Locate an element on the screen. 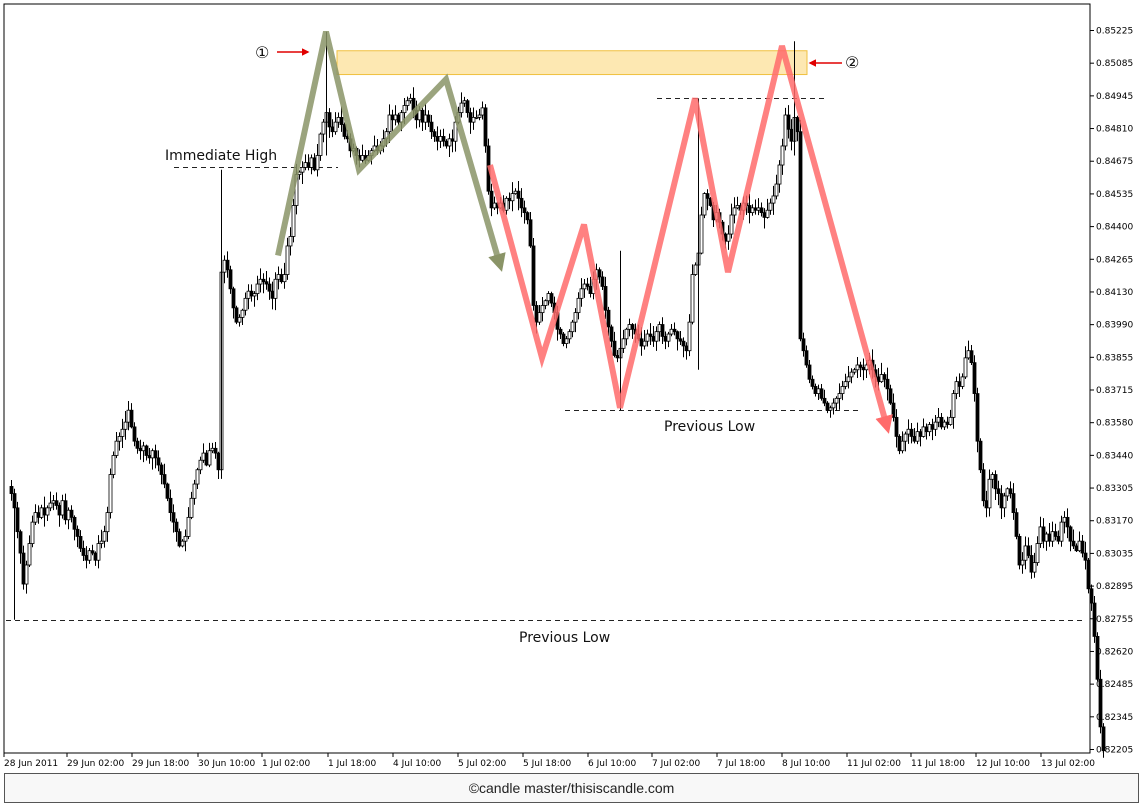 Image resolution: width=1145 pixels, height=809 pixels. y-tick-label: 0.84810 is located at coordinates (1114, 130).